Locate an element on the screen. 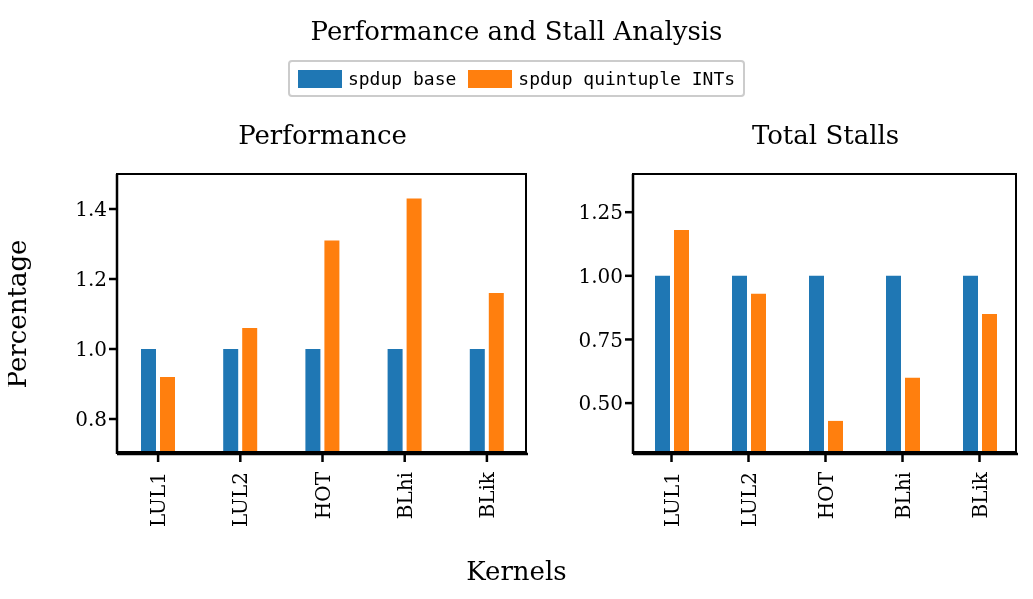 This screenshot has height=599, width=1033. y-tick-label: 1.2 is located at coordinates (91, 279).